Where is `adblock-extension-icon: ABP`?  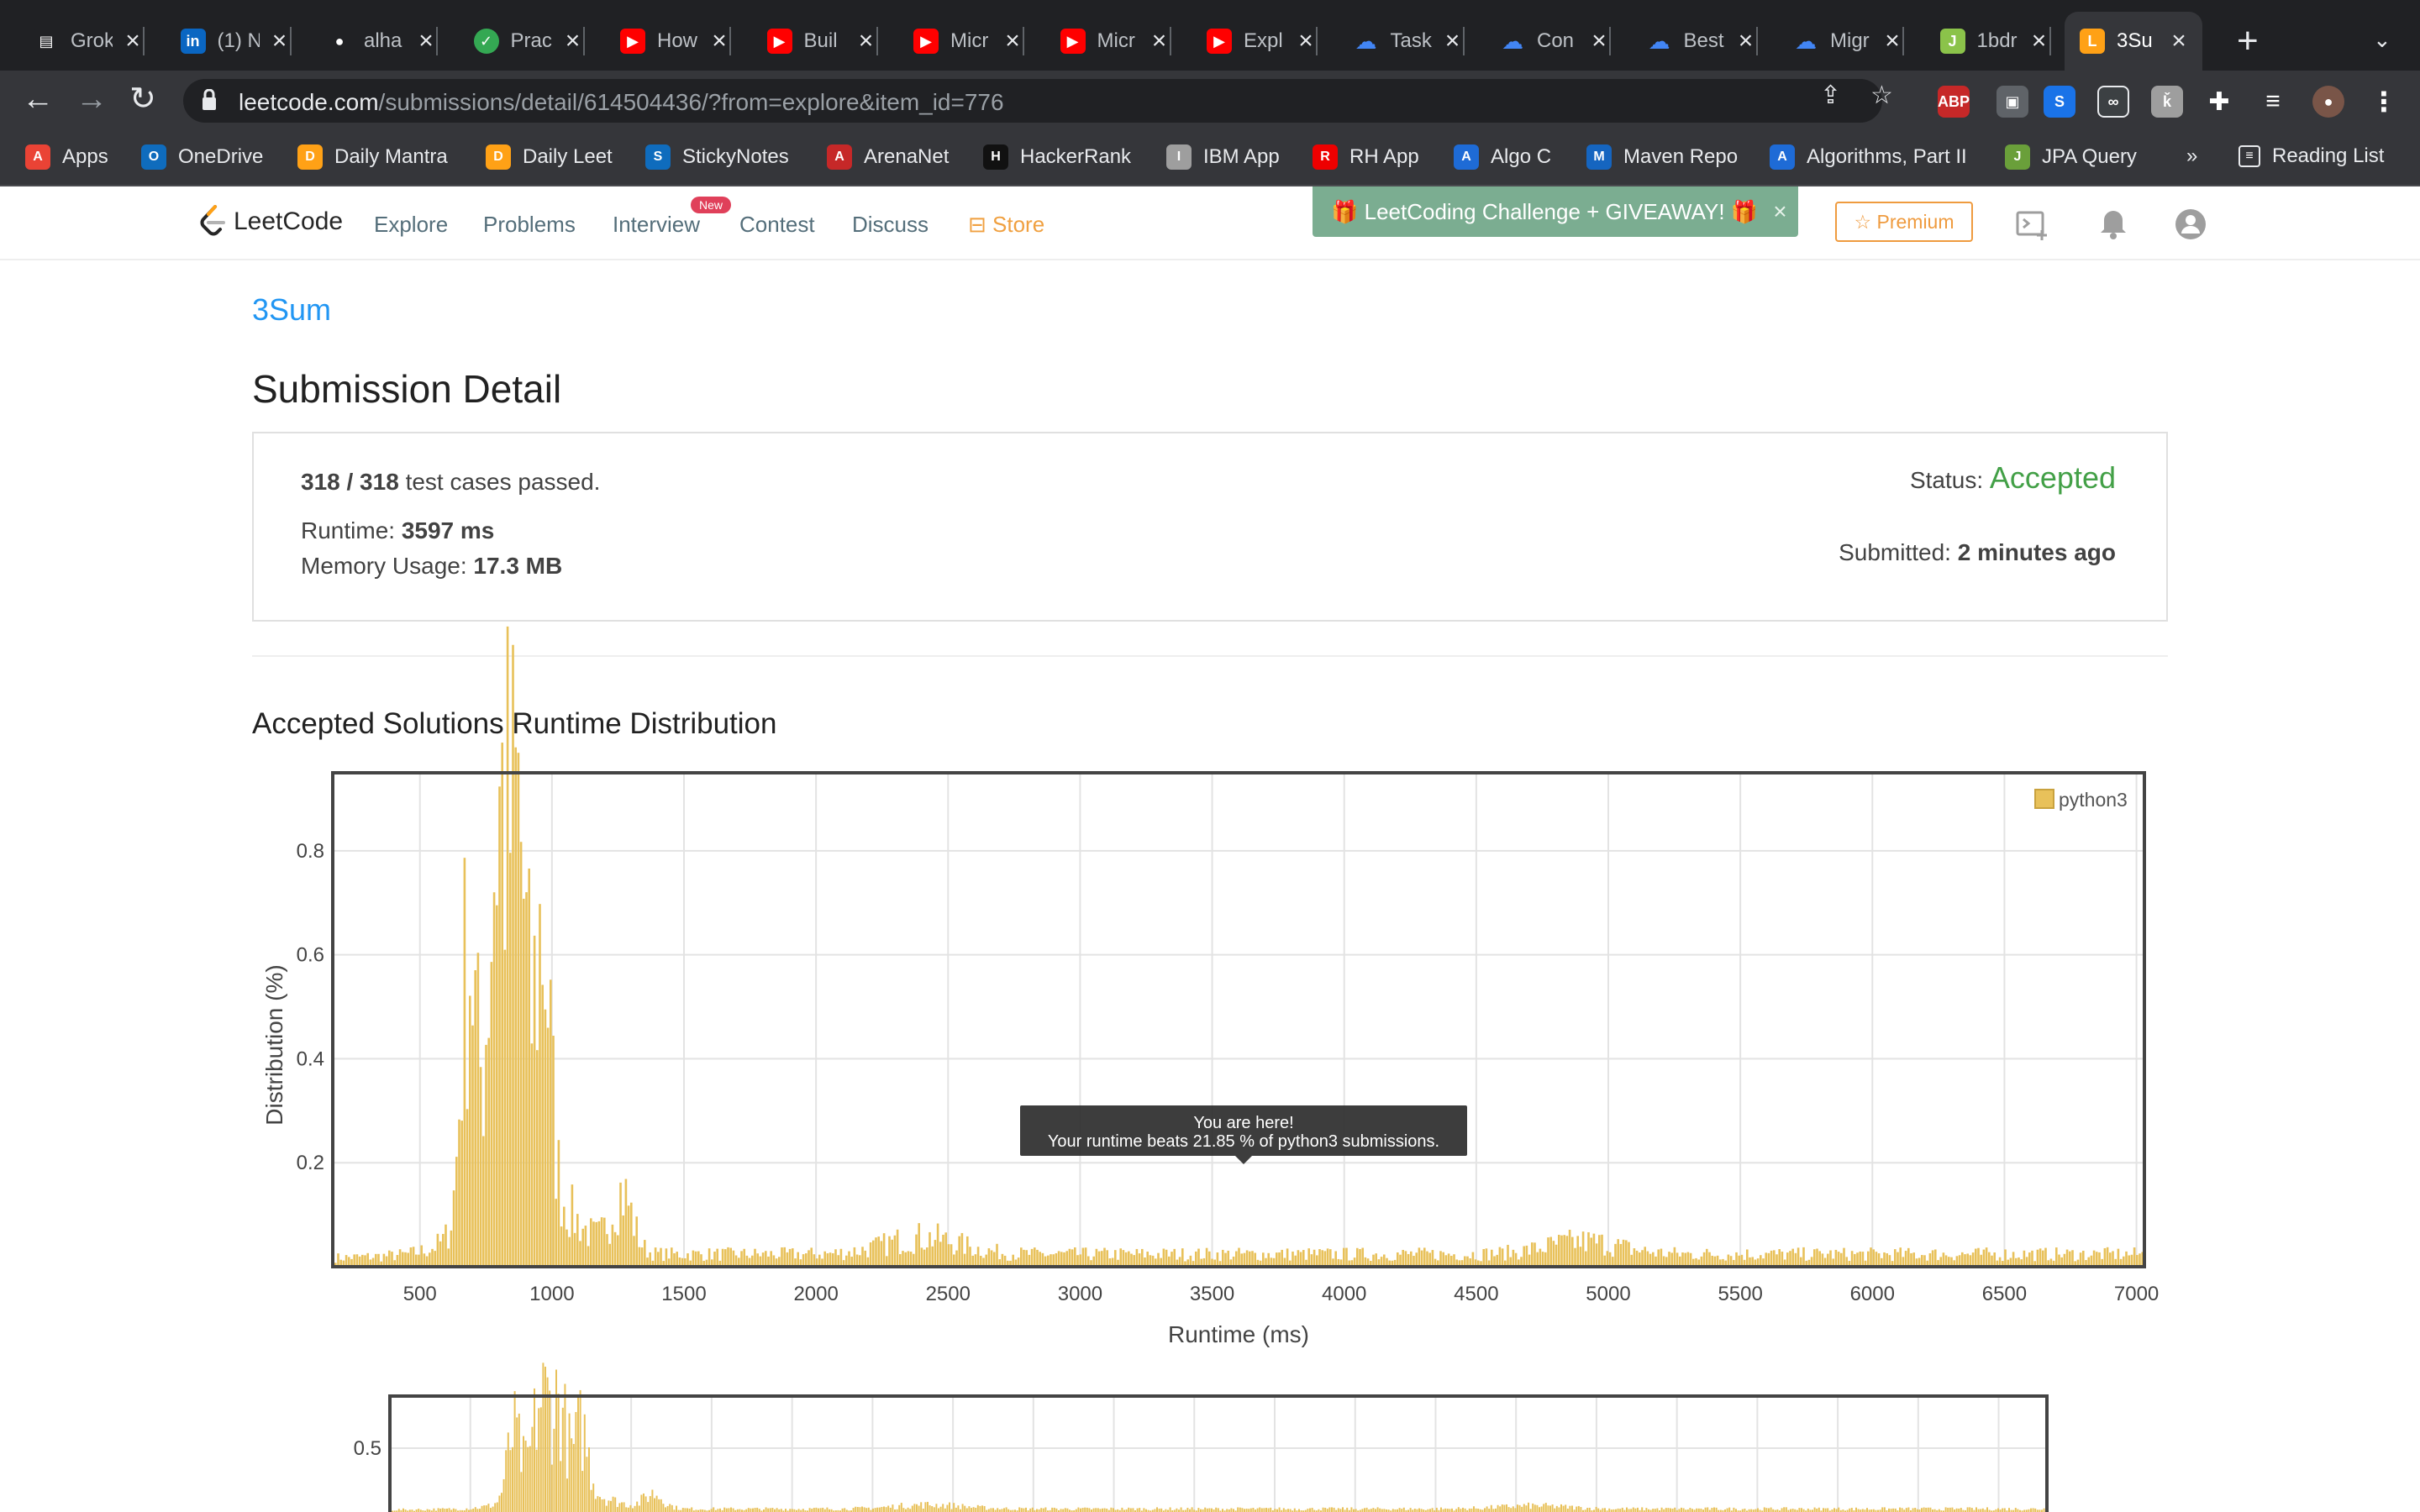 adblock-extension-icon: ABP is located at coordinates (1954, 102).